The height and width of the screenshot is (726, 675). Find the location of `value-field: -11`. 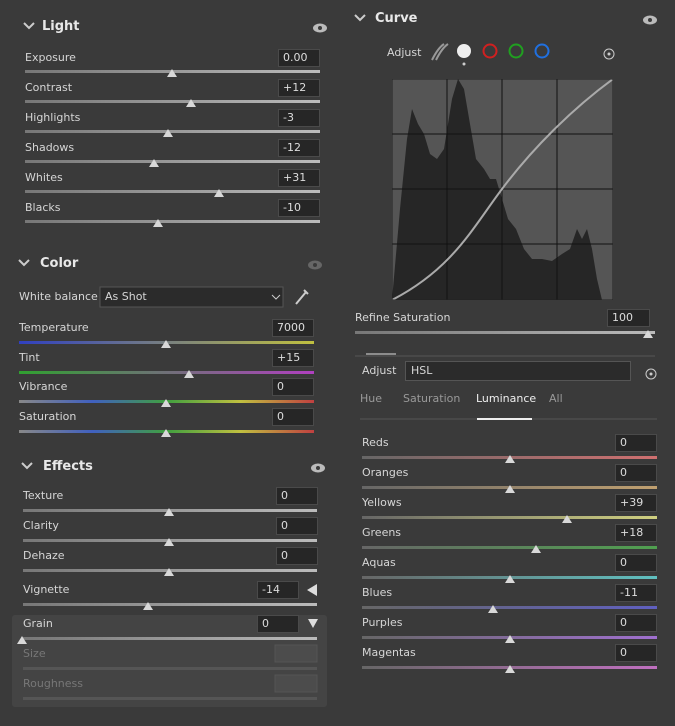

value-field: -11 is located at coordinates (636, 593).